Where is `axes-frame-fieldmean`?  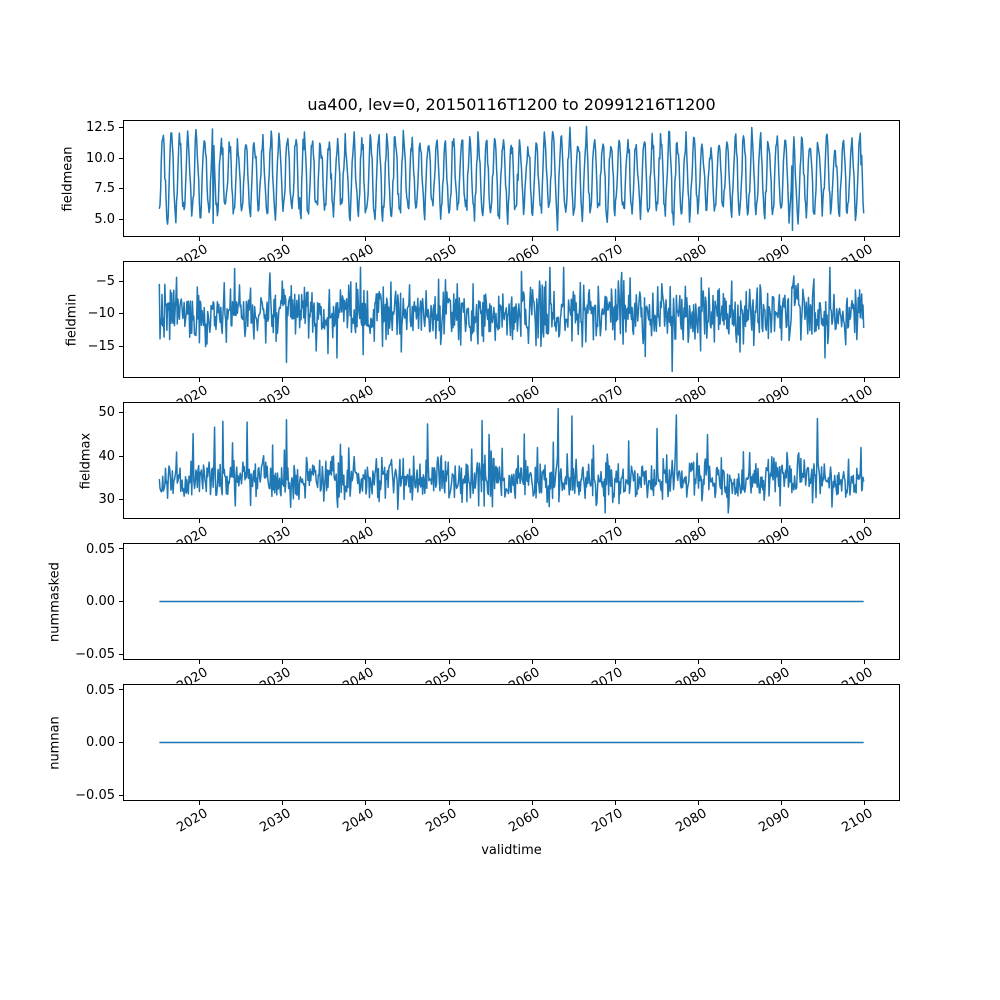 axes-frame-fieldmean is located at coordinates (511, 178).